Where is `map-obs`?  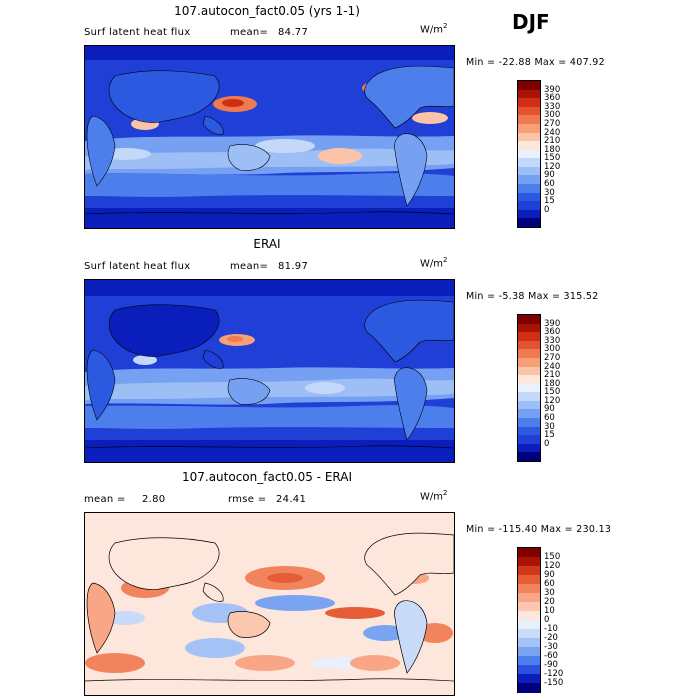
map-obs is located at coordinates (269, 371).